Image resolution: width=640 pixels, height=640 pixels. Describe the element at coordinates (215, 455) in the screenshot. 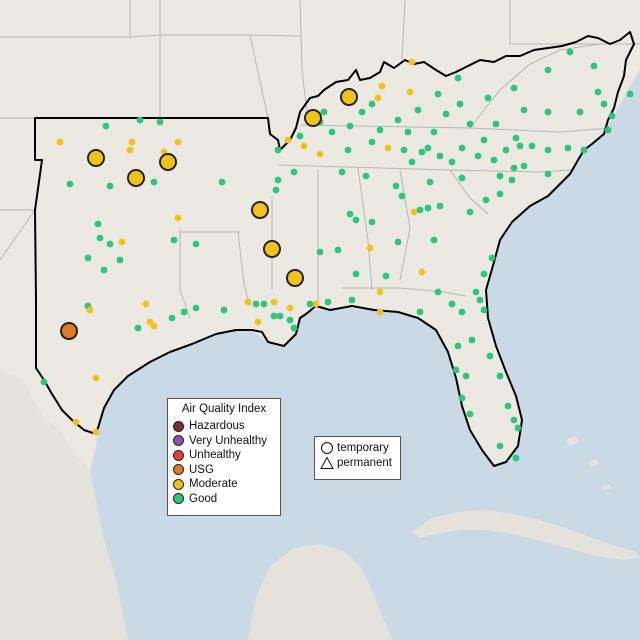

I see `legend-label-unhealthy: Unhealthy` at that location.